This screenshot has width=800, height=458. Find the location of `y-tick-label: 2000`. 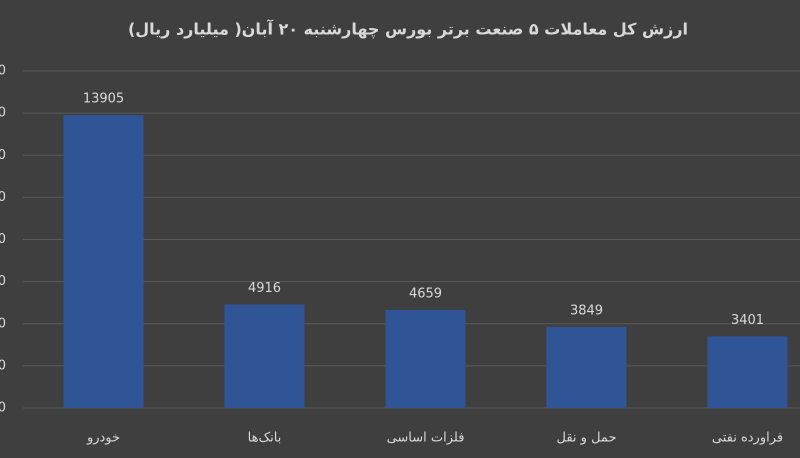

y-tick-label: 2000 is located at coordinates (3, 365).